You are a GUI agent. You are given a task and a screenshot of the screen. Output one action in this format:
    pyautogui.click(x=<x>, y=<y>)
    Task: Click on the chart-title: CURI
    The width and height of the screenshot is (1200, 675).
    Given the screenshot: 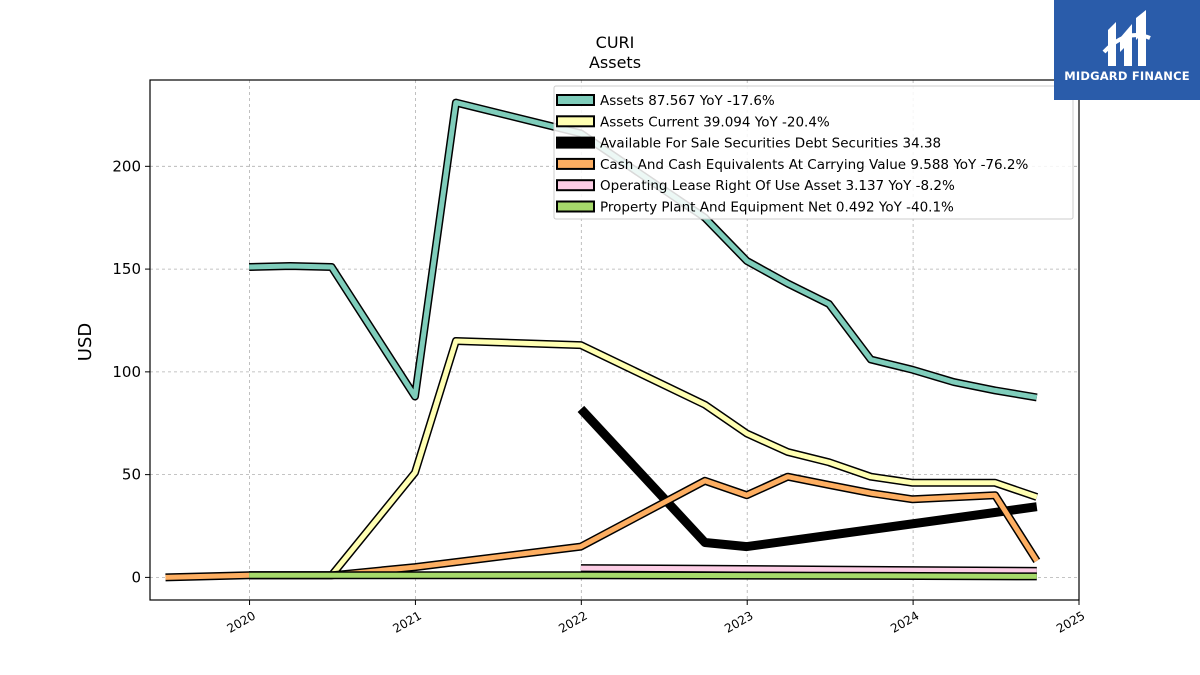 What is the action you would take?
    pyautogui.click(x=615, y=42)
    